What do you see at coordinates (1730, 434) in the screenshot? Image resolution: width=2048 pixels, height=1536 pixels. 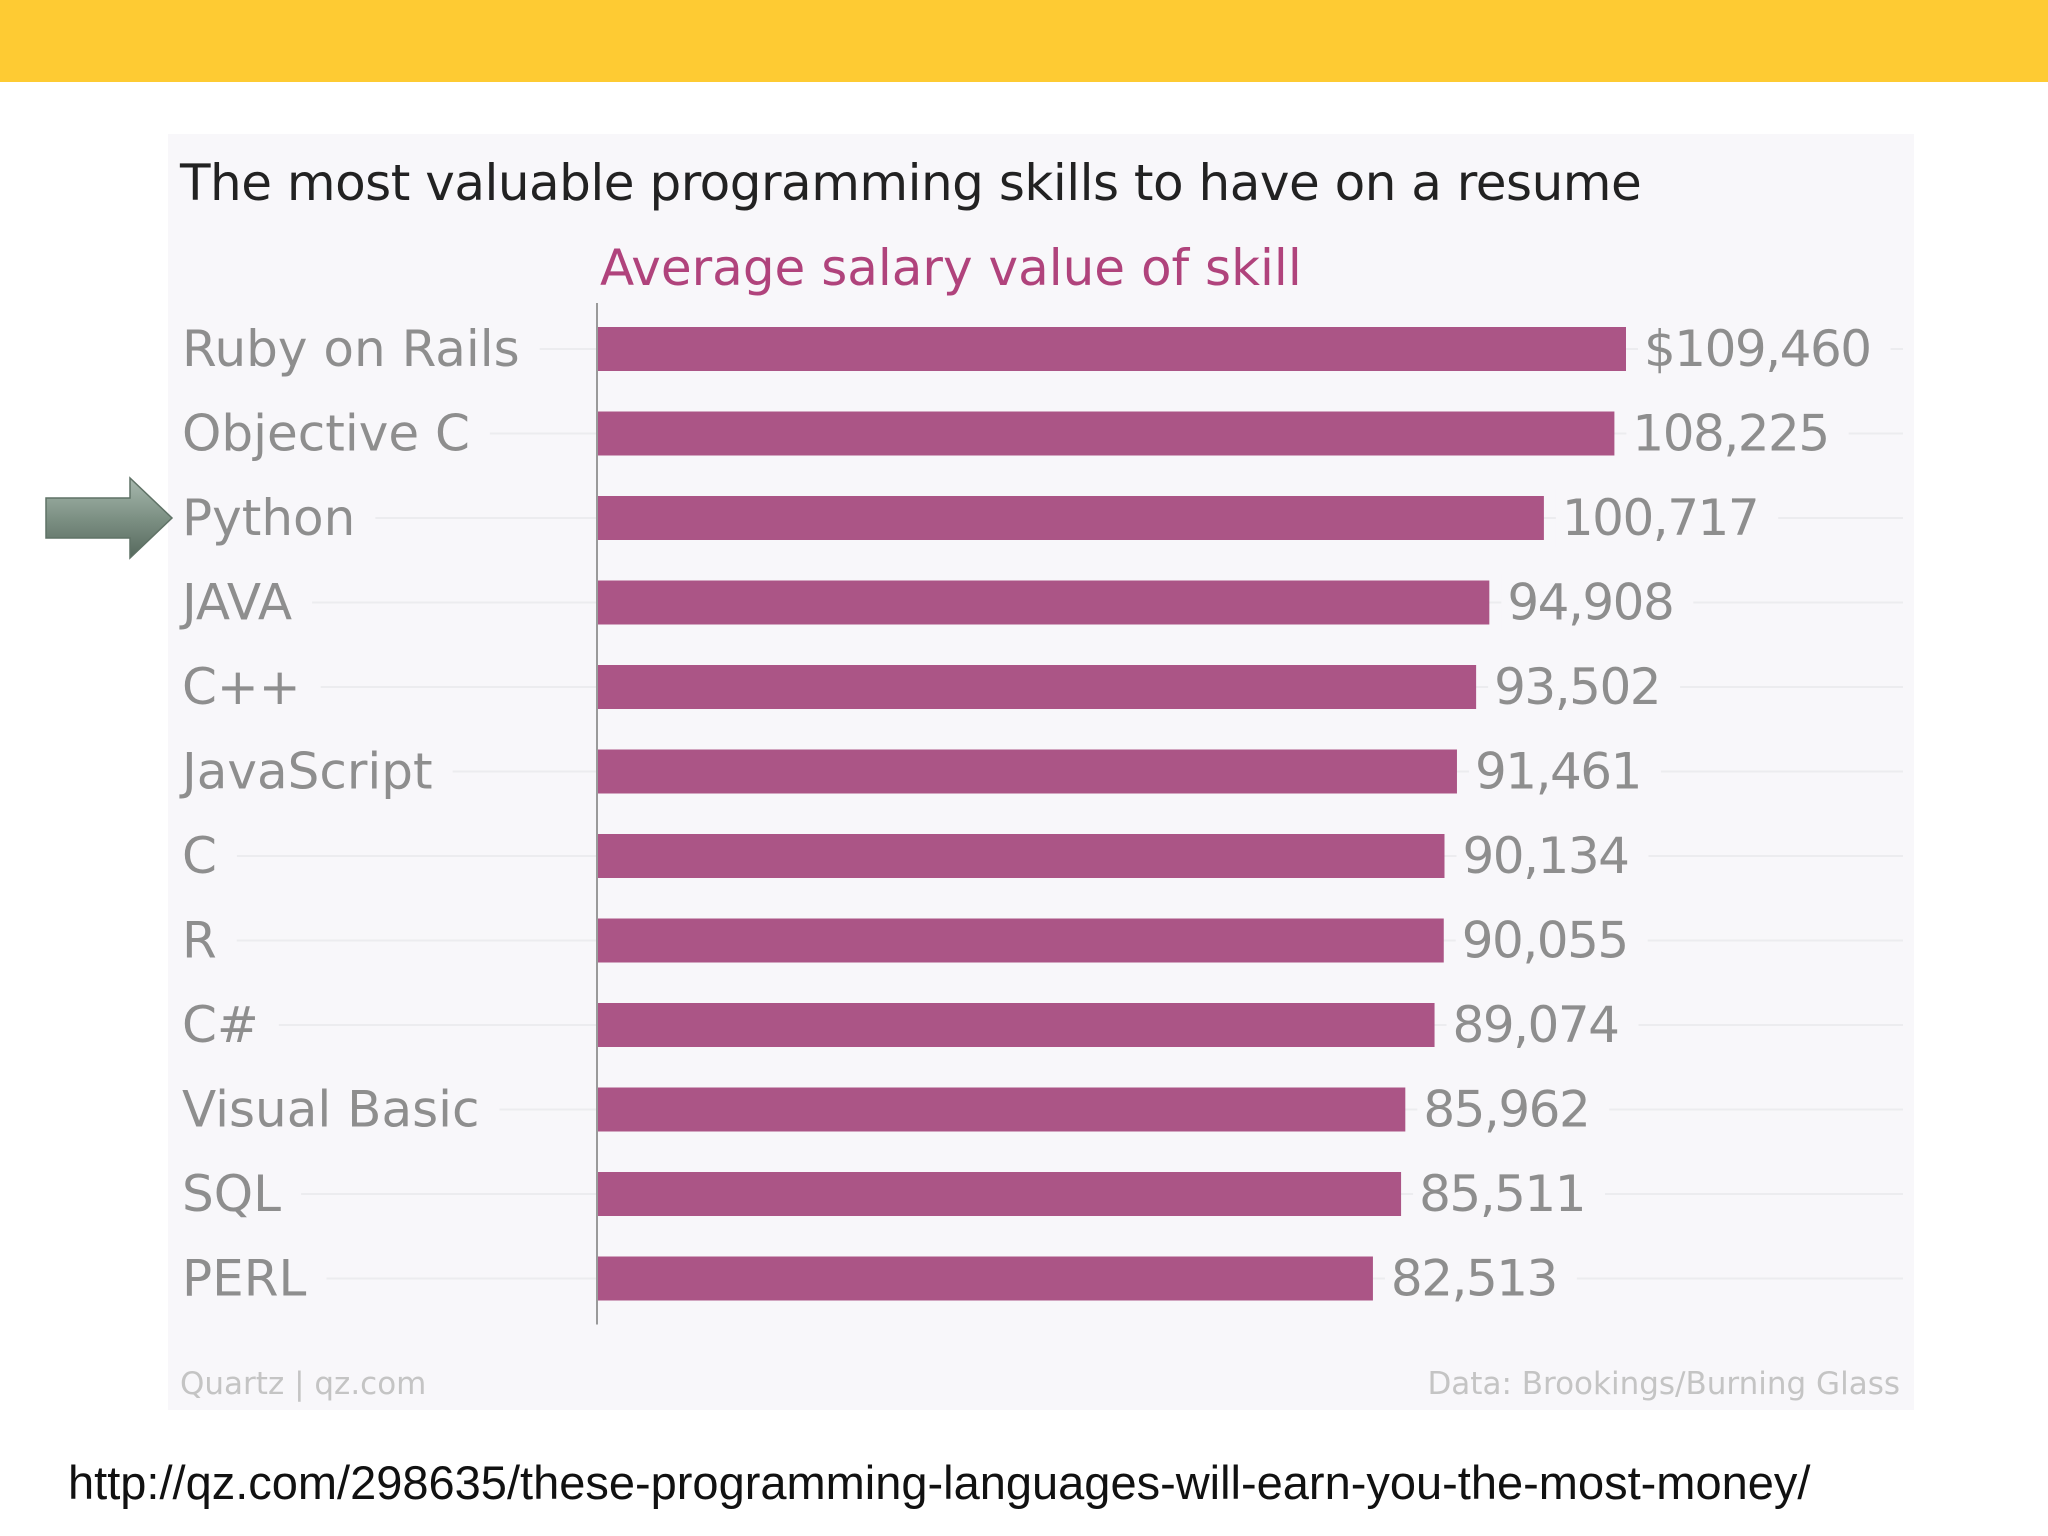 I see `value-label: 108,225` at bounding box center [1730, 434].